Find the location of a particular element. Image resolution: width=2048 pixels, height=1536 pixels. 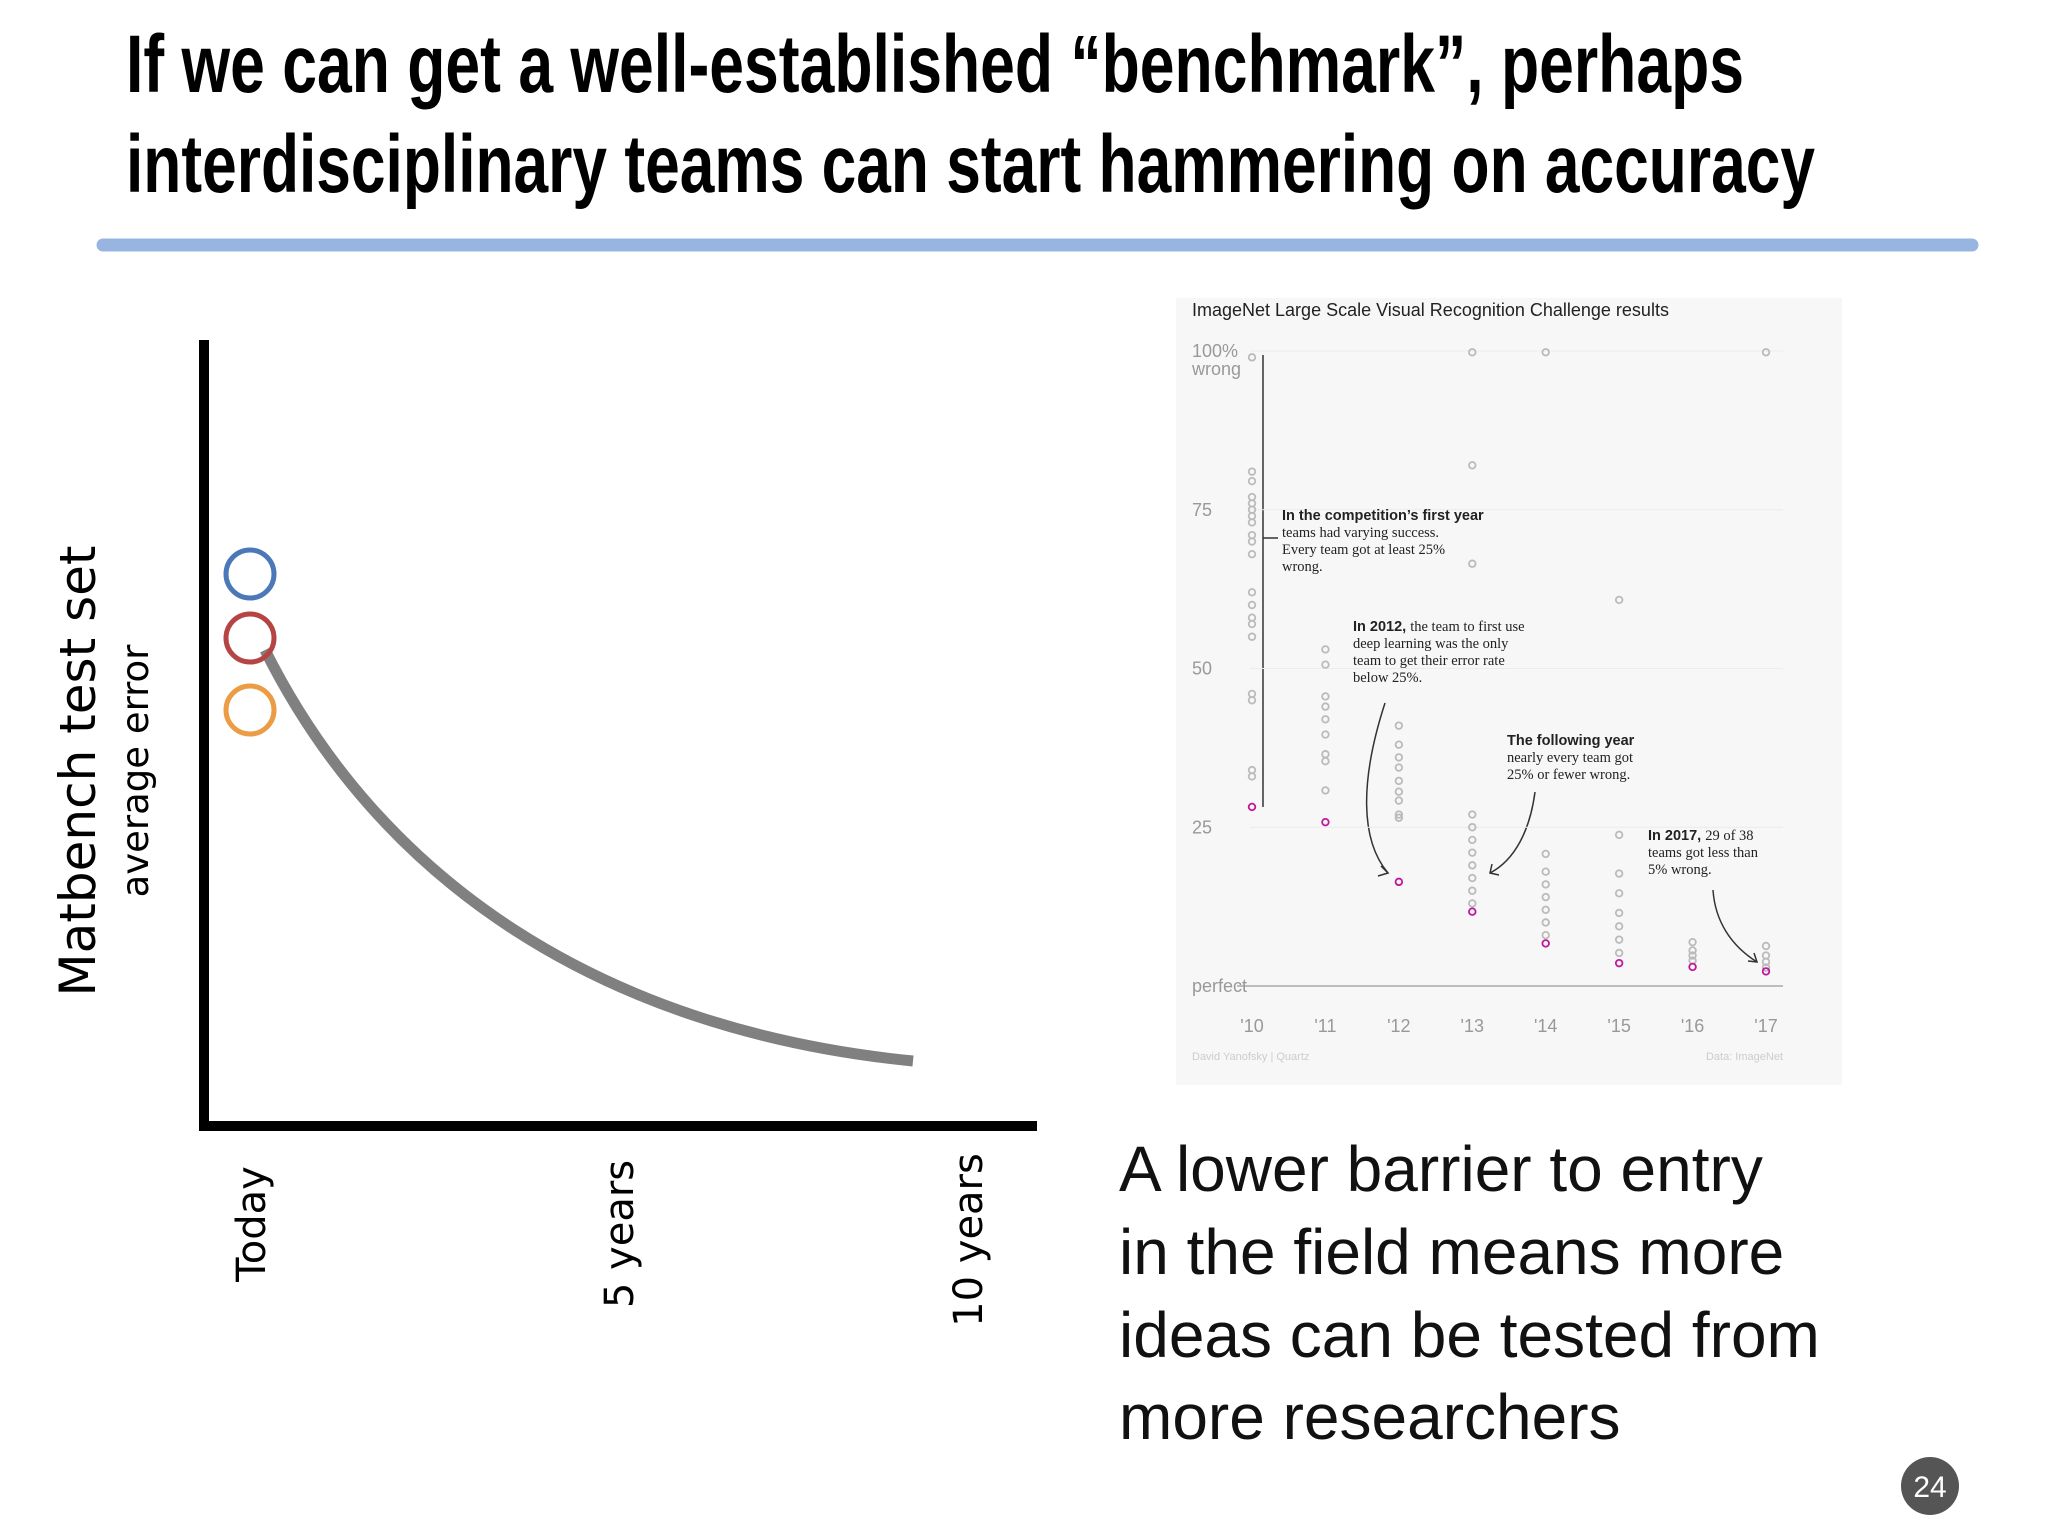

y-tick-label: 75 is located at coordinates (1202, 510).